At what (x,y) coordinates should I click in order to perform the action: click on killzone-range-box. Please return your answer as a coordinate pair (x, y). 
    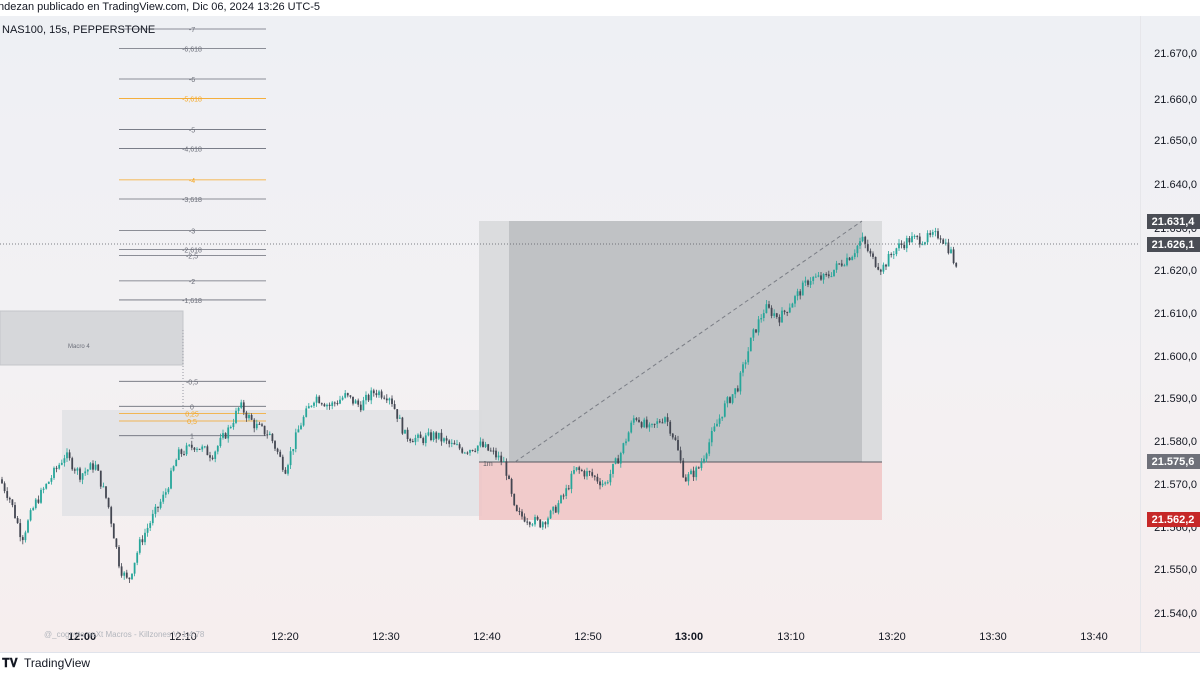
    Looking at the image, I should click on (272, 463).